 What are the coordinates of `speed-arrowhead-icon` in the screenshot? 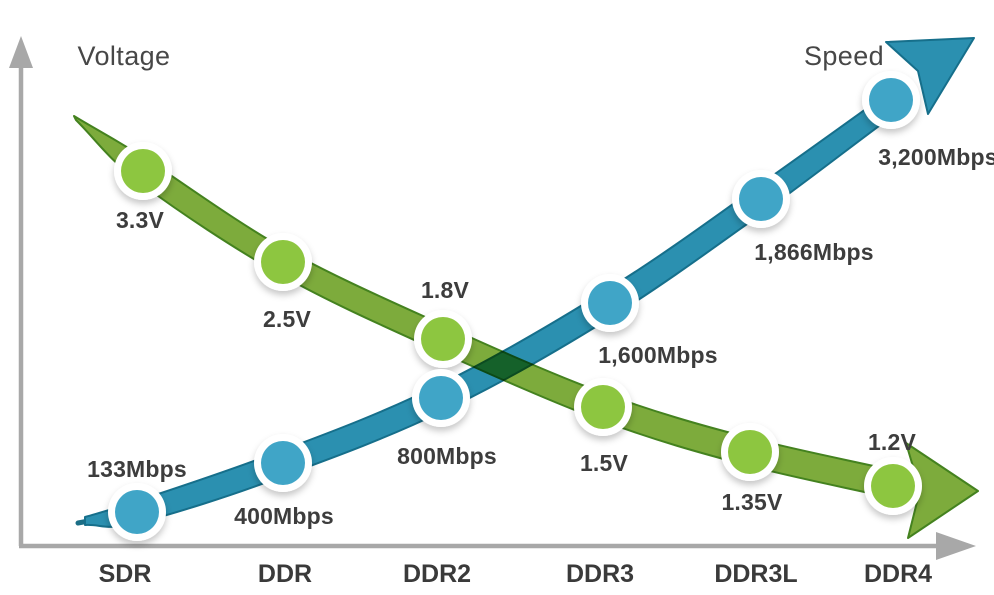 It's located at (930, 76).